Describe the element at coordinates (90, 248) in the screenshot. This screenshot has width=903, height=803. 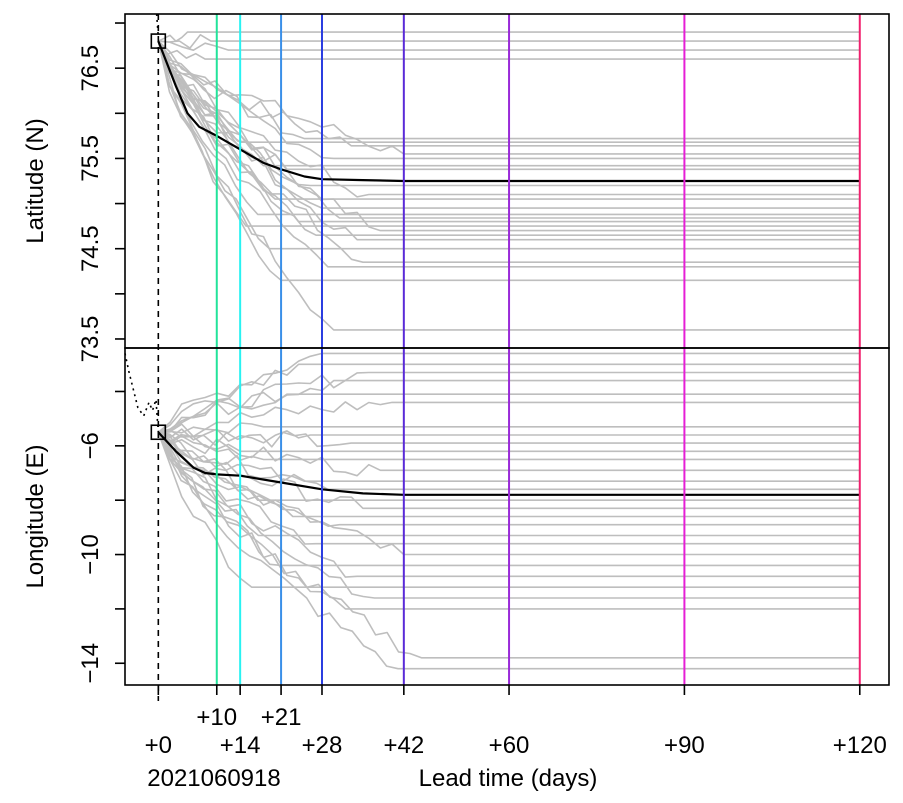
I see `latitude-y-tick-label: 74.5` at that location.